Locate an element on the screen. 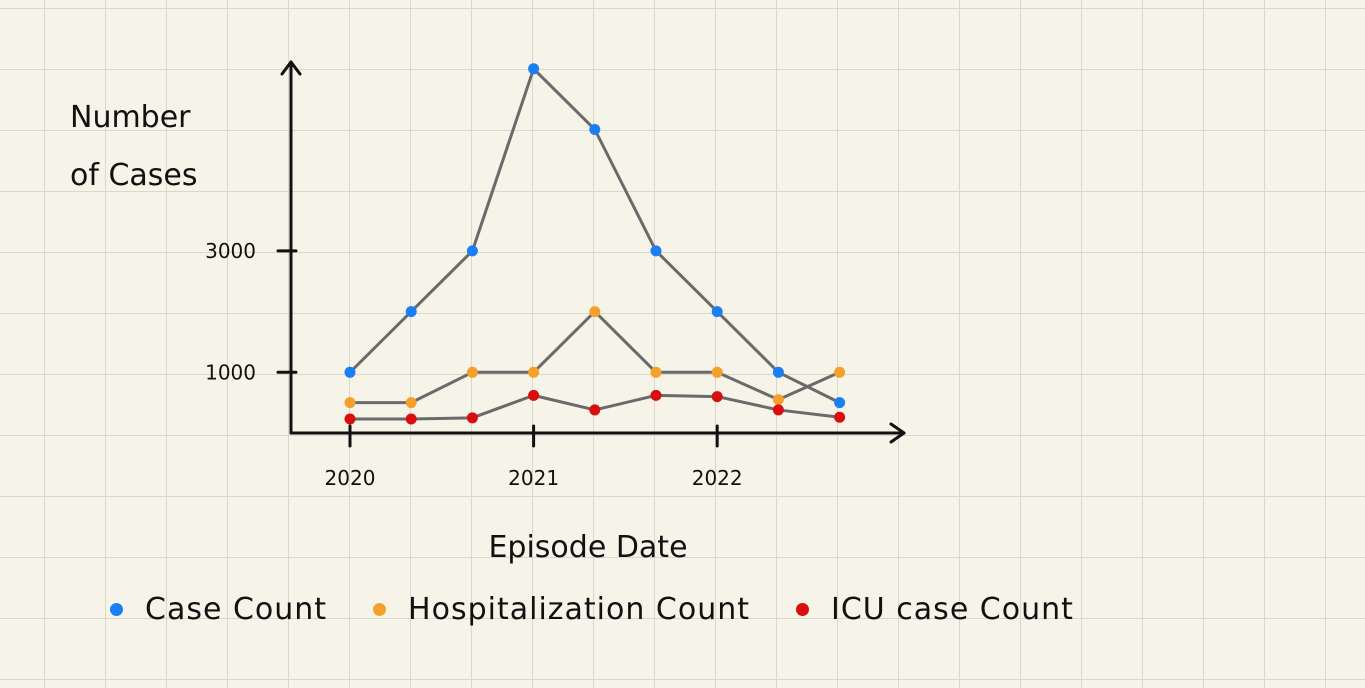 The image size is (1365, 688). y-axis-label-line2: of Cases is located at coordinates (134, 175).